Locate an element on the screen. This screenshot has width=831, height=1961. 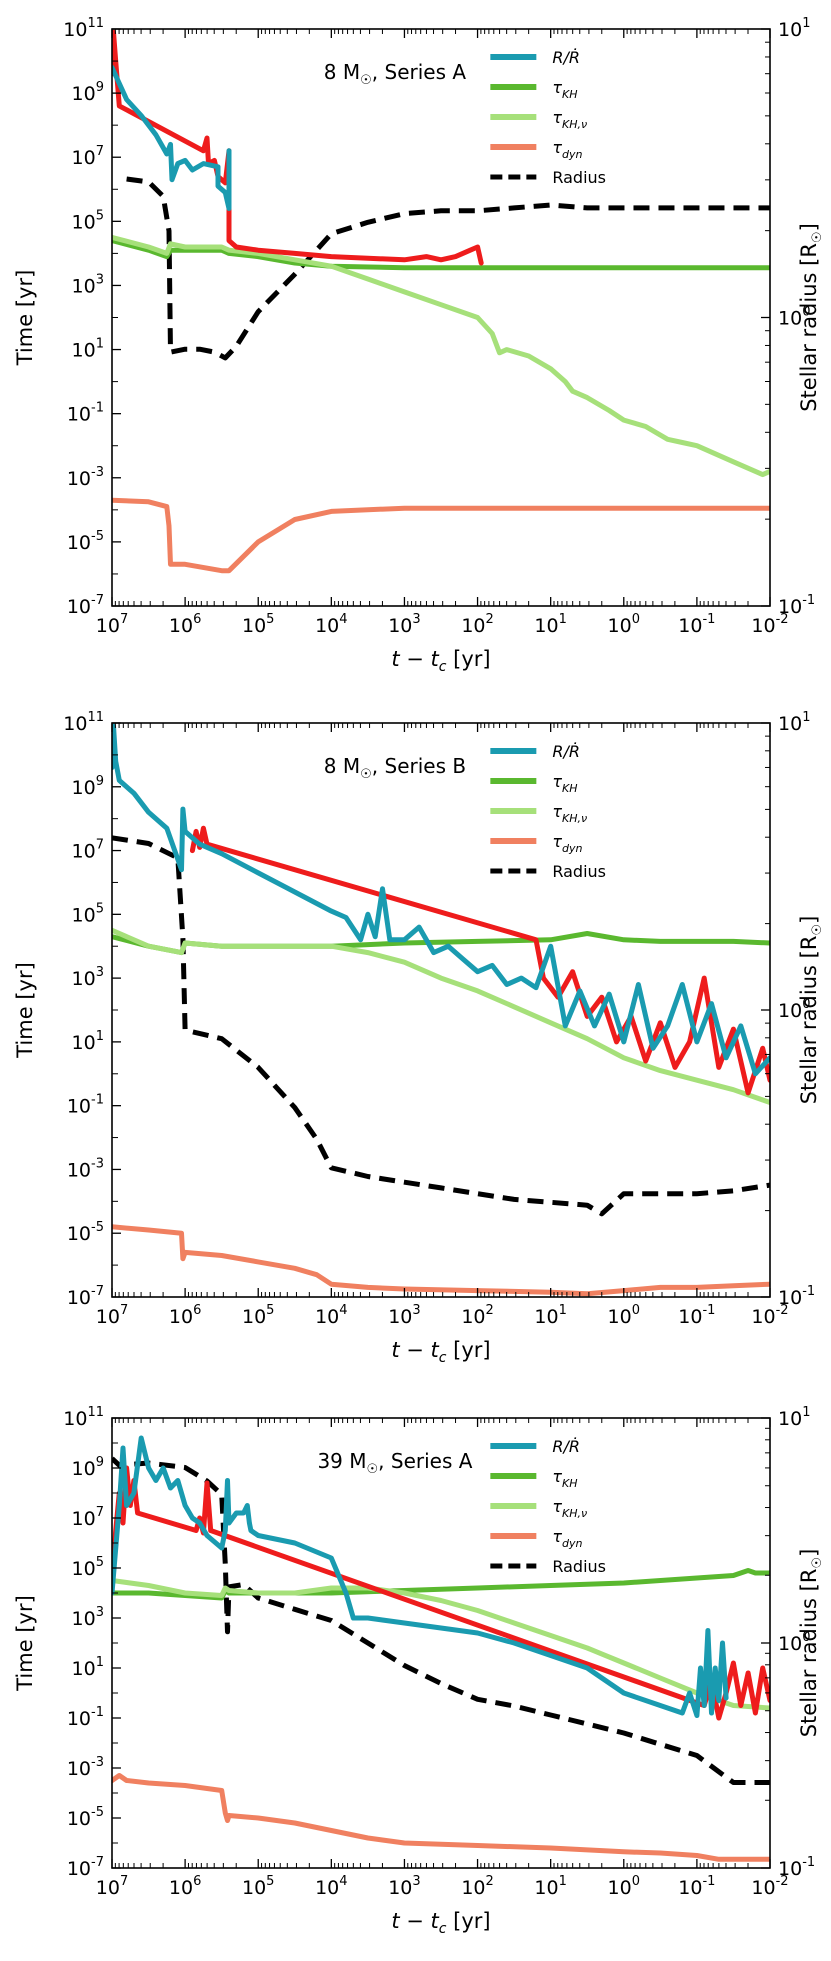
tick-exponent: 4 is located at coordinates (343, 1881).